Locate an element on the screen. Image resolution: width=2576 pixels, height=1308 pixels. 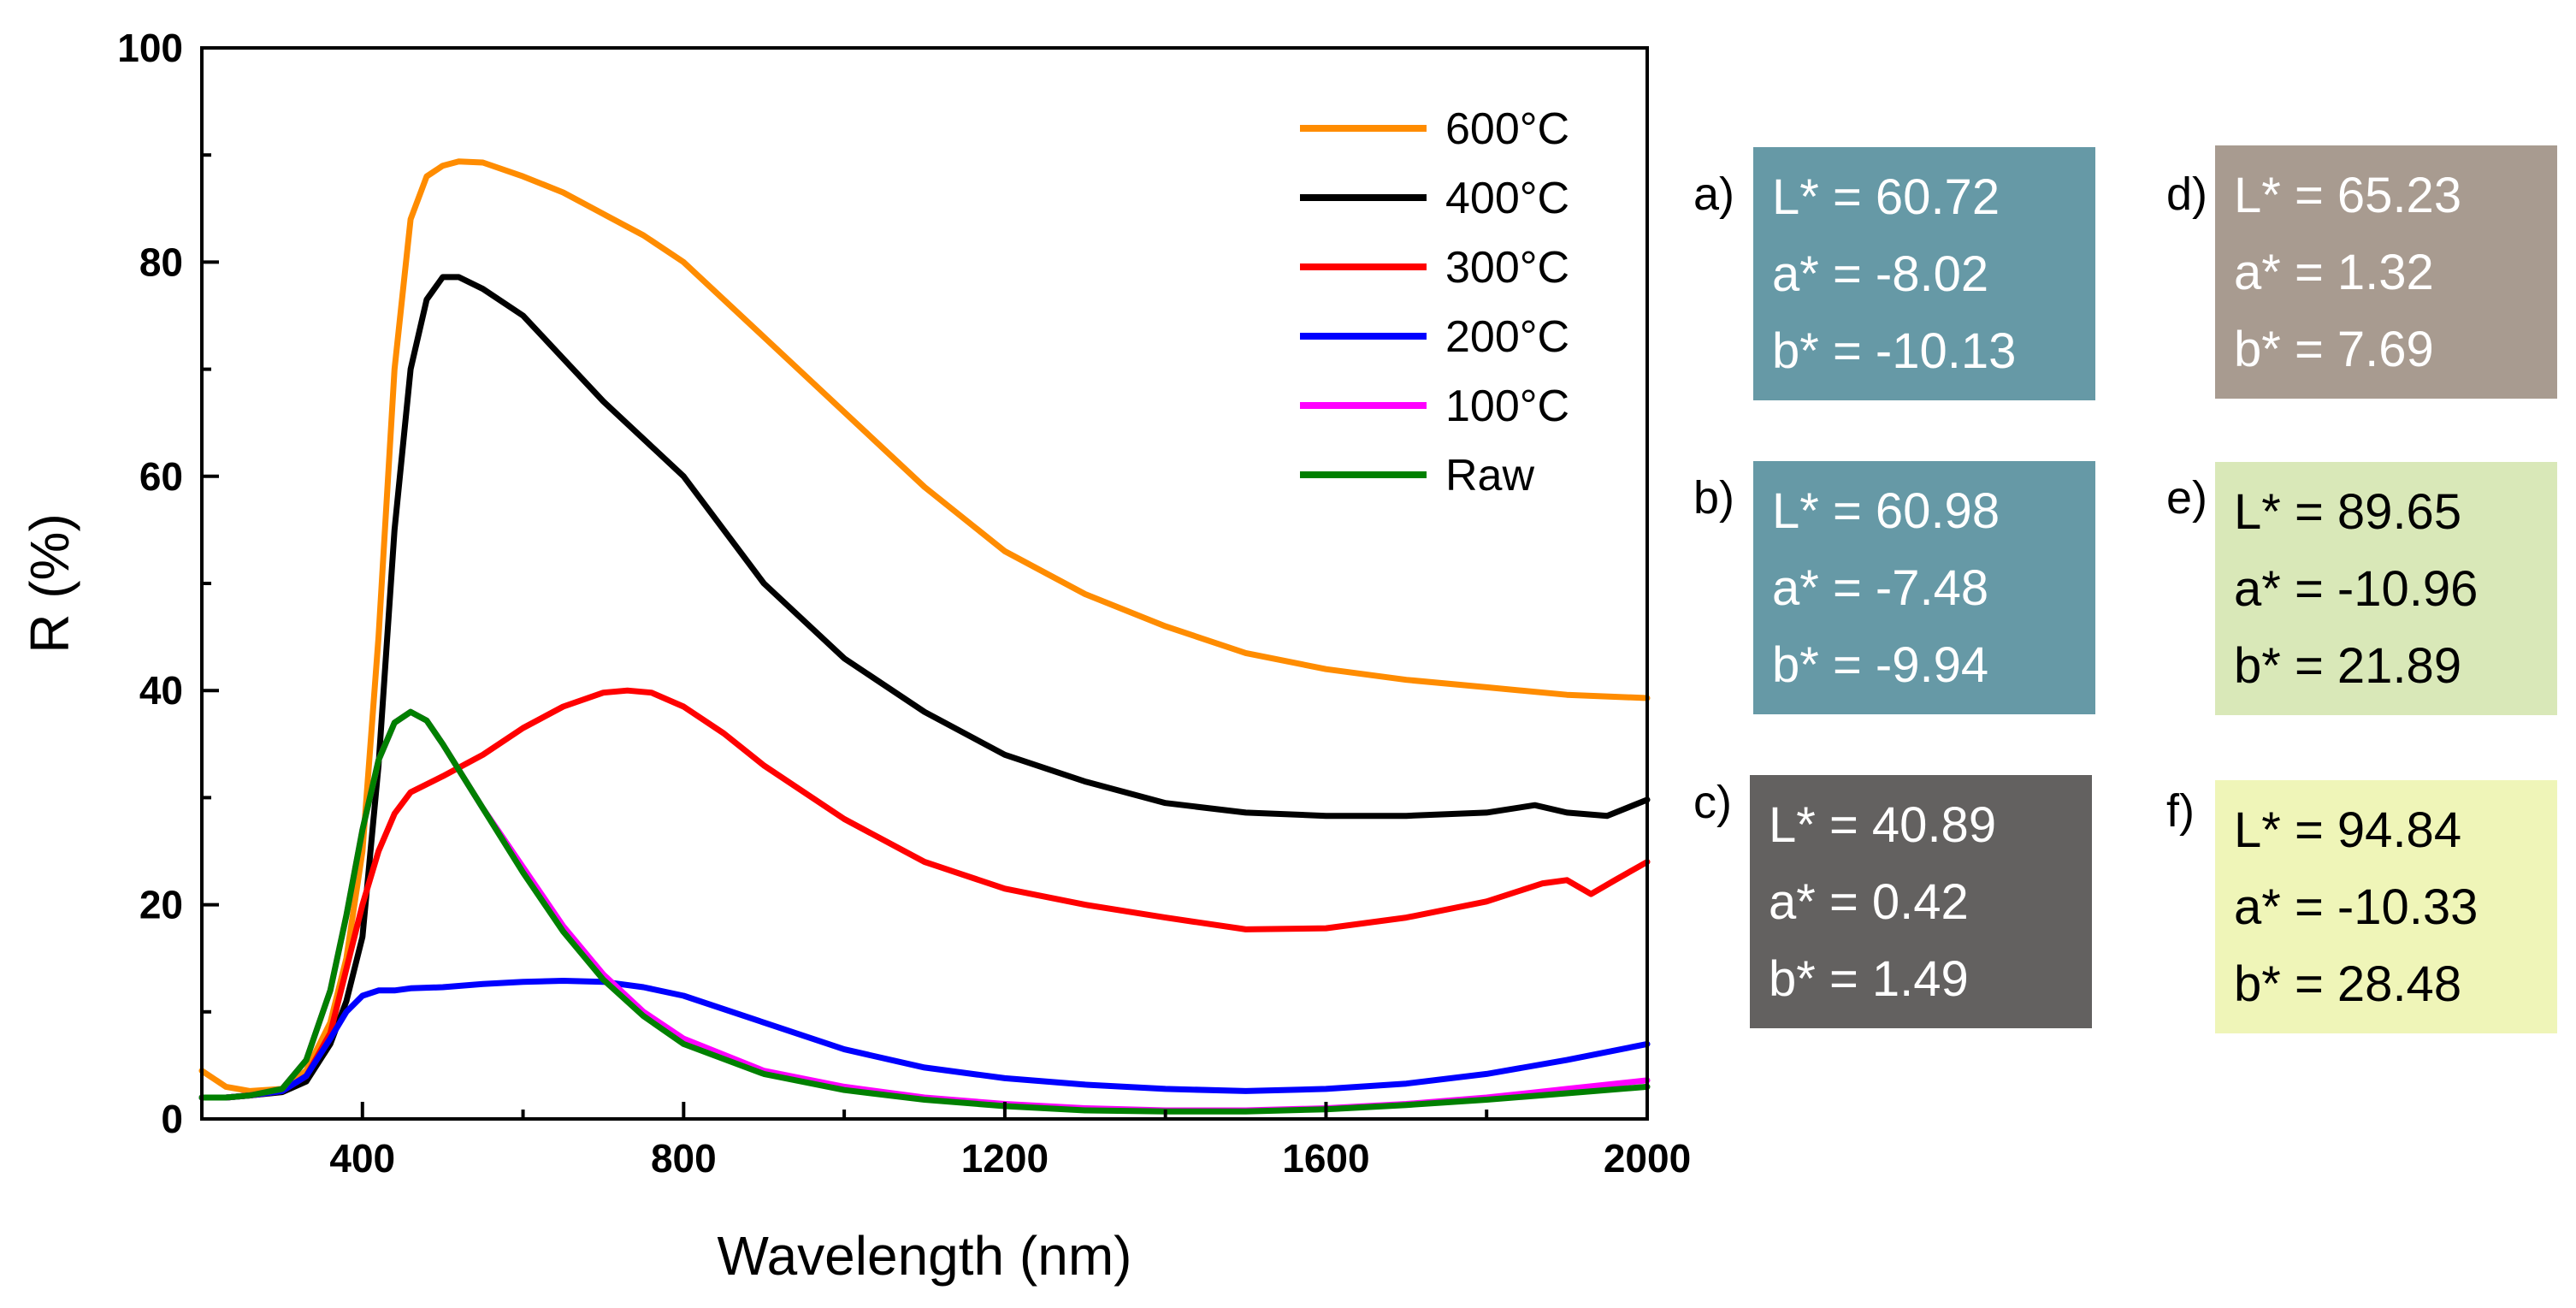
box-a-b-value: b* = -10.13 is located at coordinates (1894, 351).